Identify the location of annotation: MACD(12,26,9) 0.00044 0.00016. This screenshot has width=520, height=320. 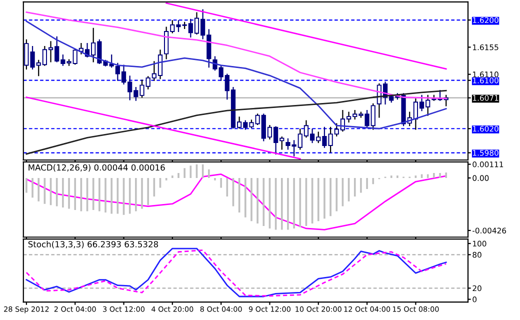
(96, 168).